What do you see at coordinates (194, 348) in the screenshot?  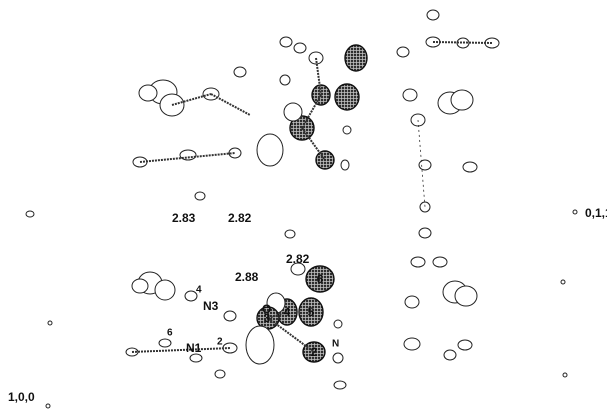 I see `atom-label: N1` at bounding box center [194, 348].